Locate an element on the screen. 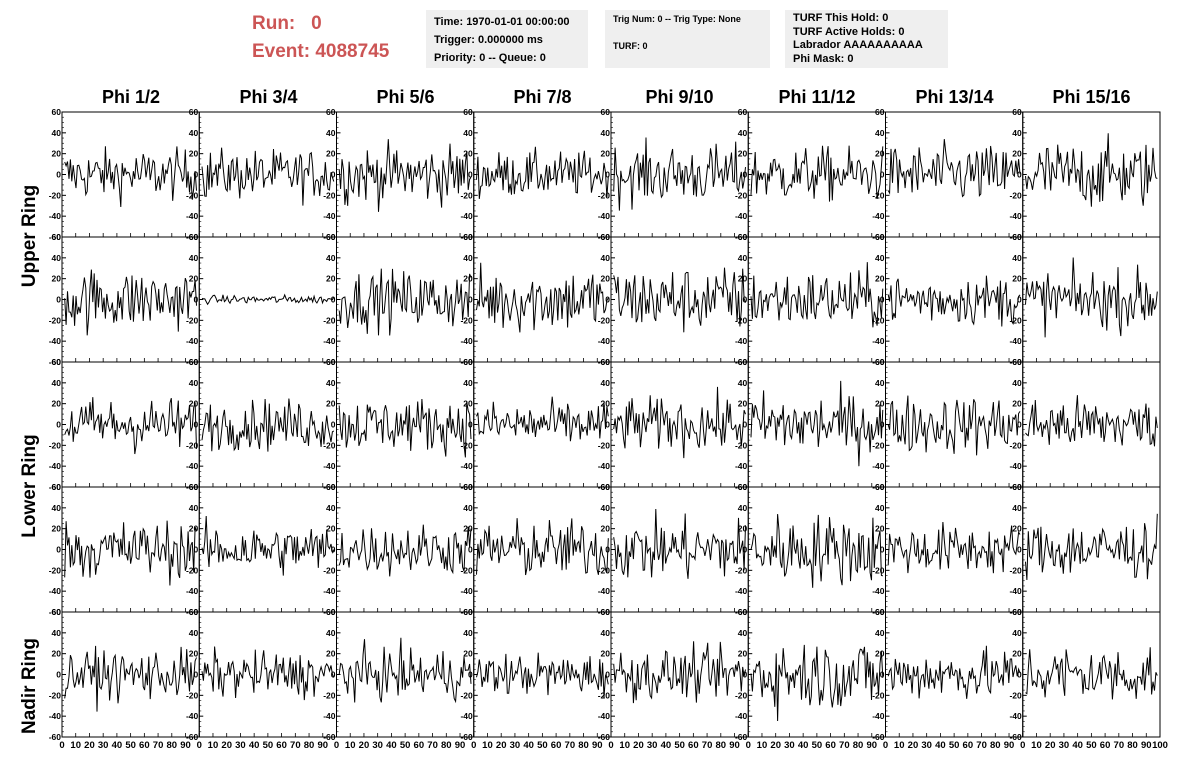 The image size is (1196, 772). waveform-trace-r5-c1 is located at coordinates (130, 678).